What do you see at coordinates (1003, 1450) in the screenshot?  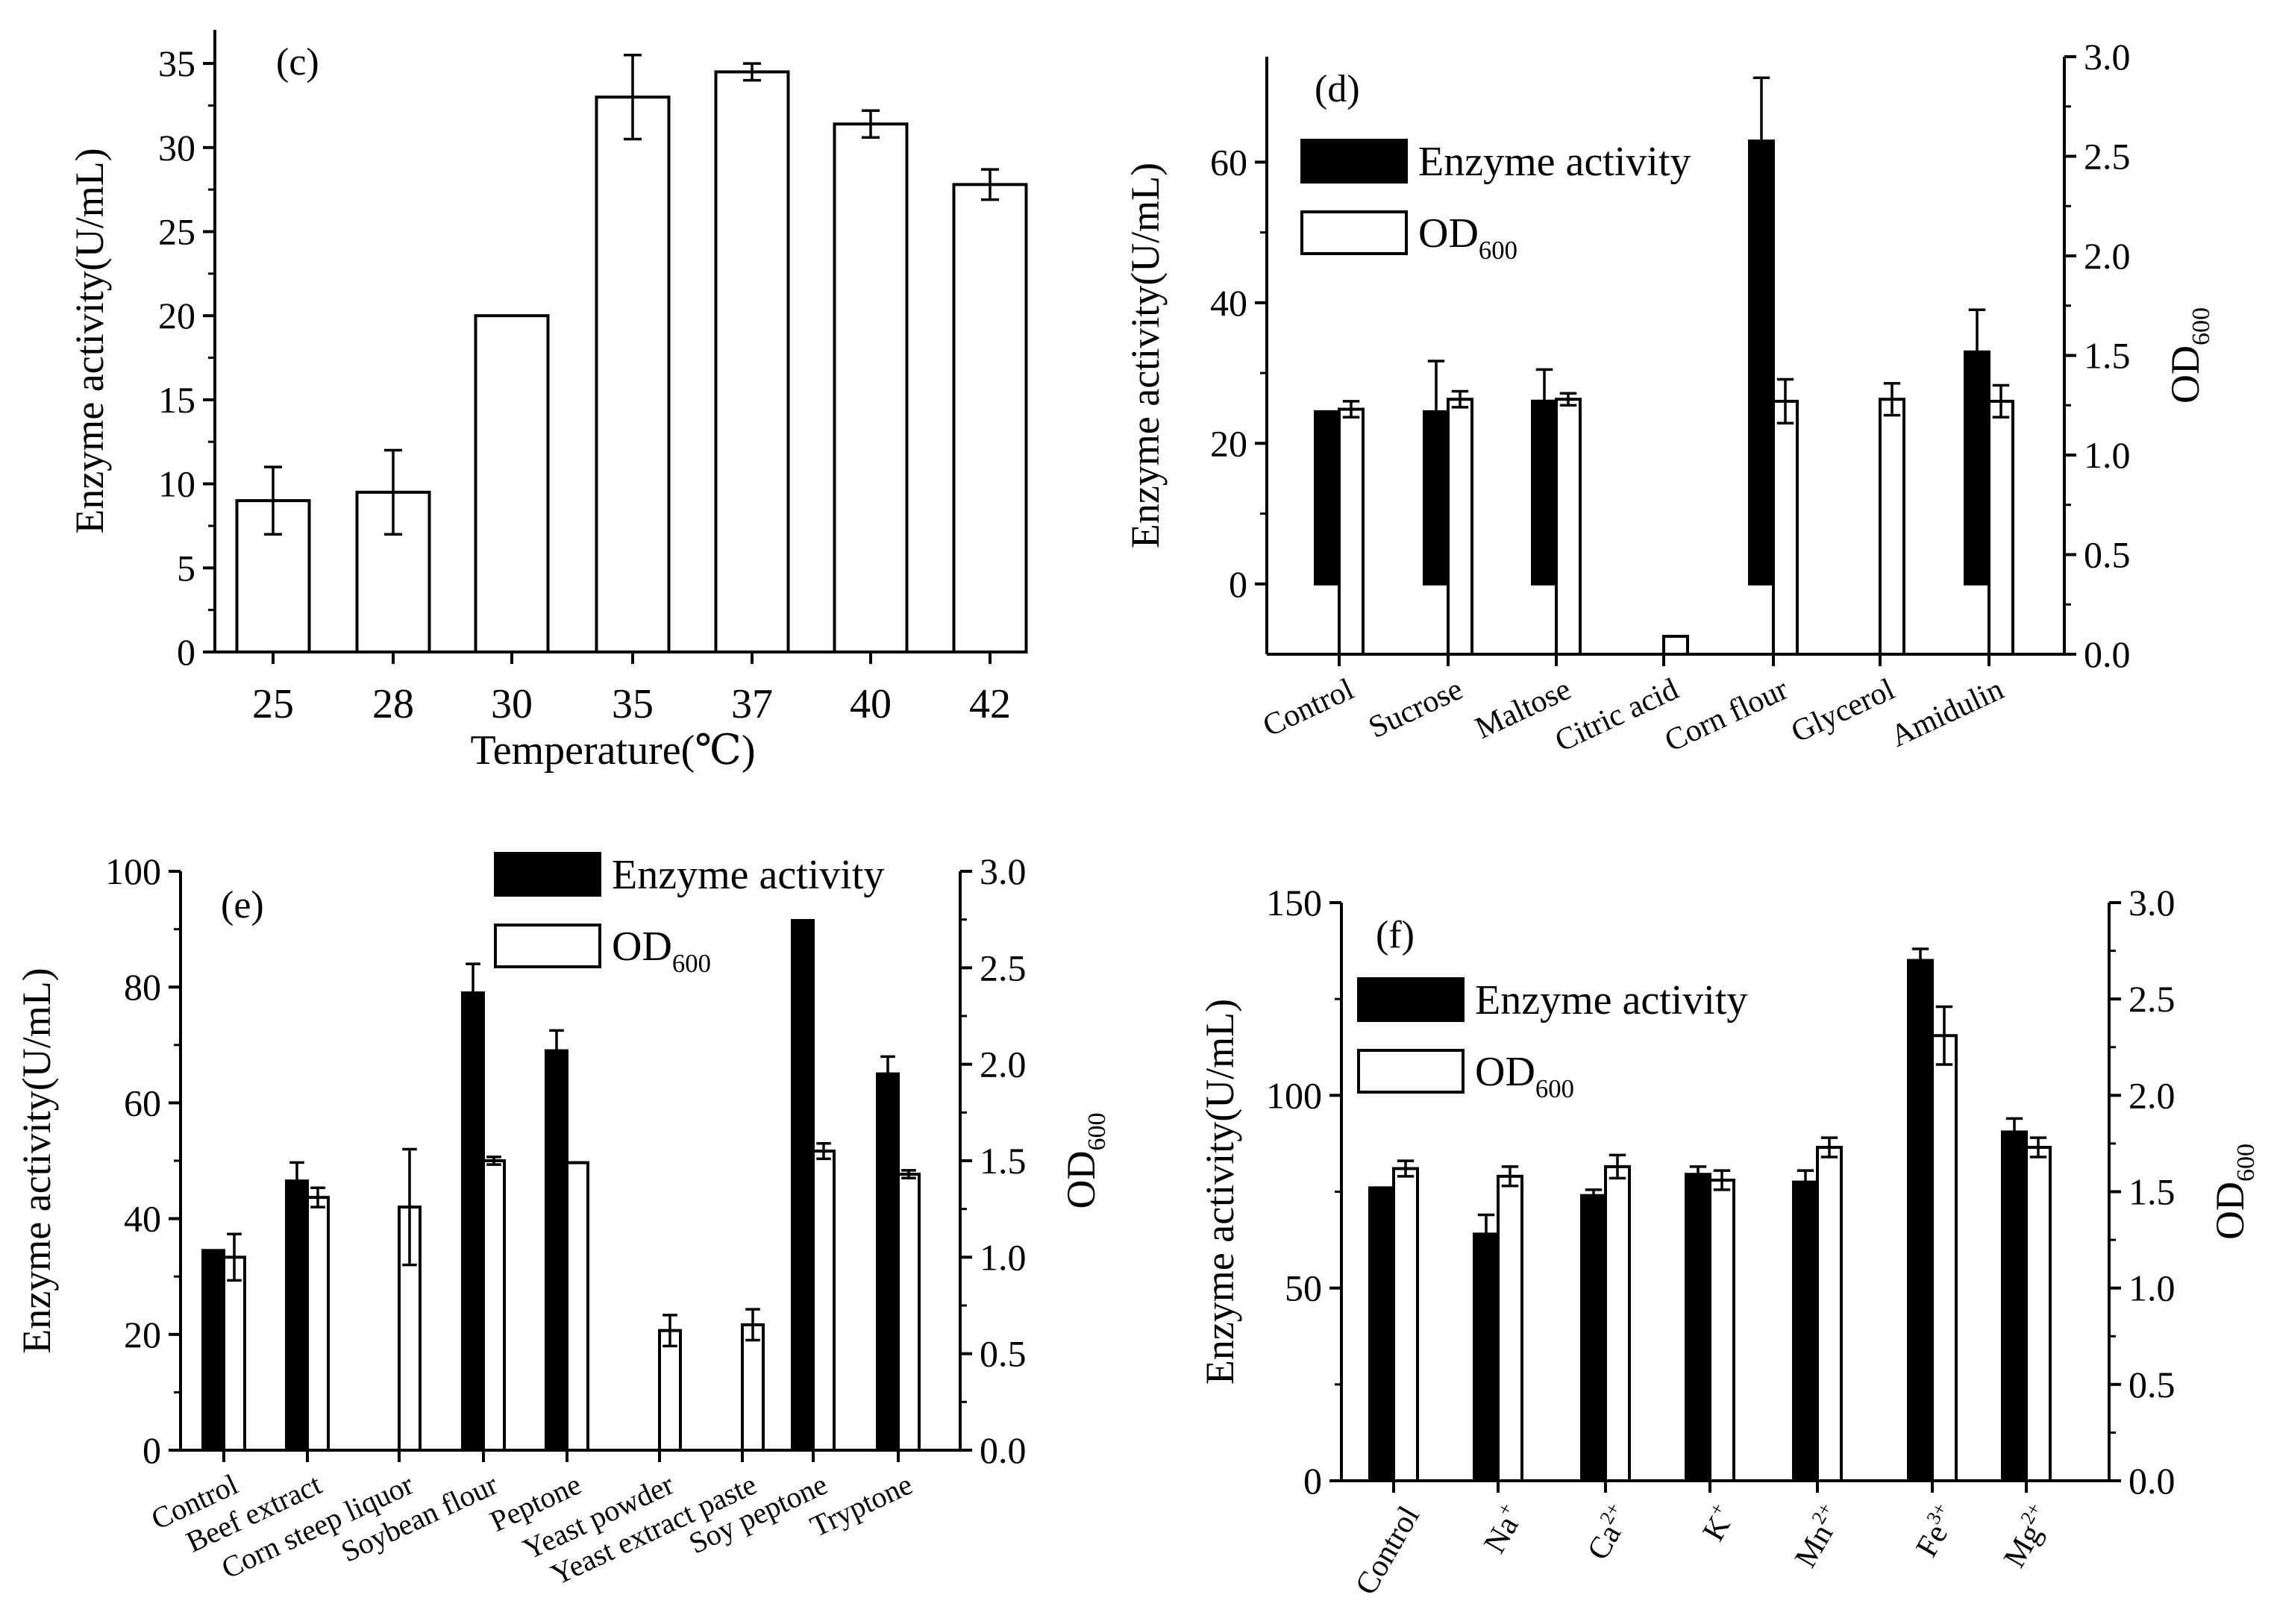 I see `y2-tick-label: 0.0` at bounding box center [1003, 1450].